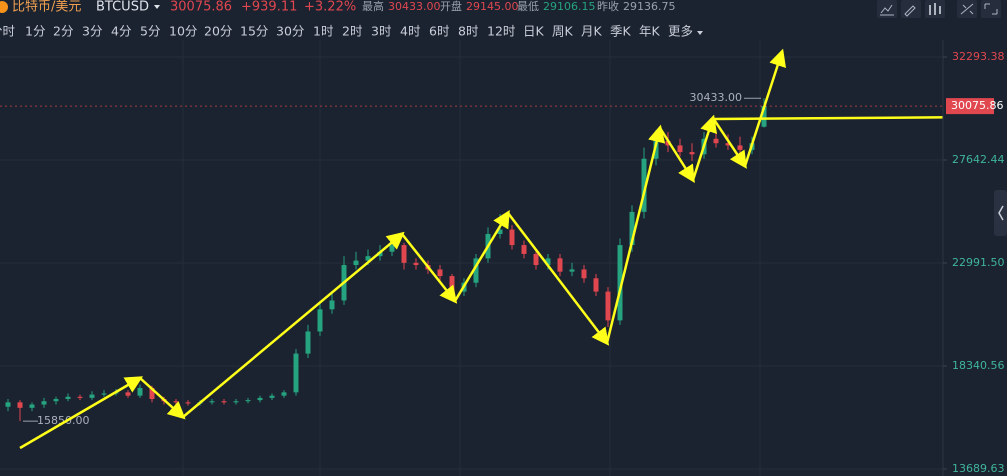  Describe the element at coordinates (978, 262) in the screenshot. I see `y-tick-label: 22991.50` at that location.